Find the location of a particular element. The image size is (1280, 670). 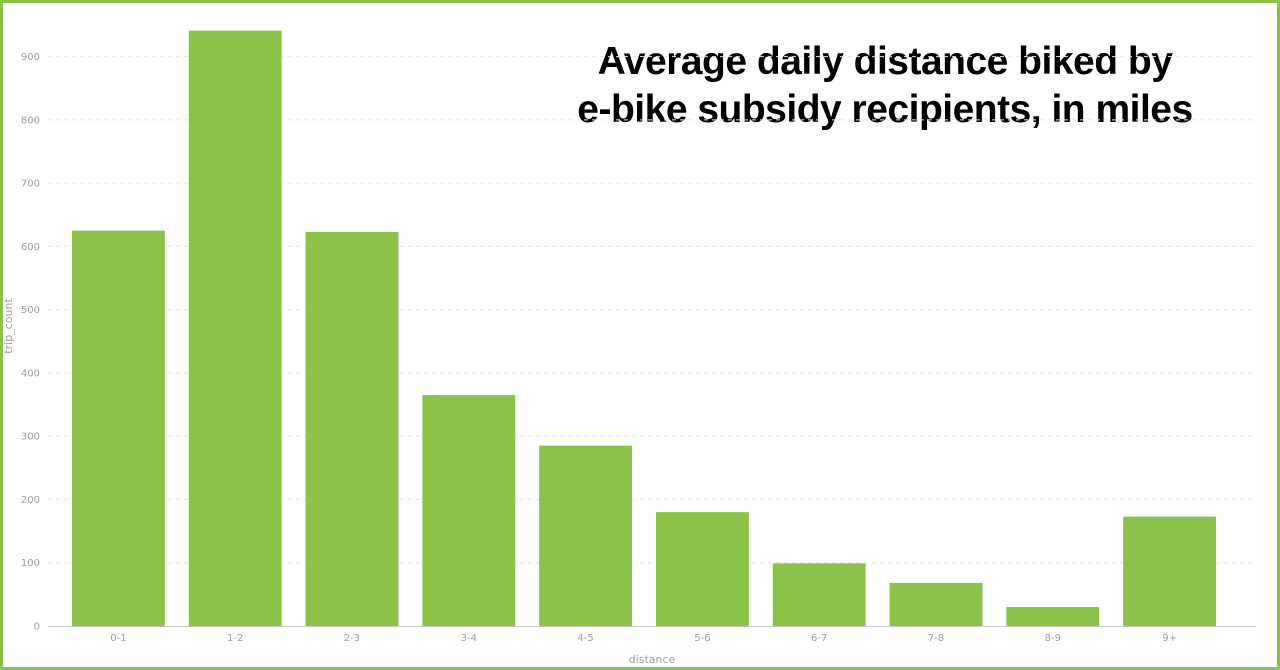

x-tick-label: 1-2 is located at coordinates (235, 638).